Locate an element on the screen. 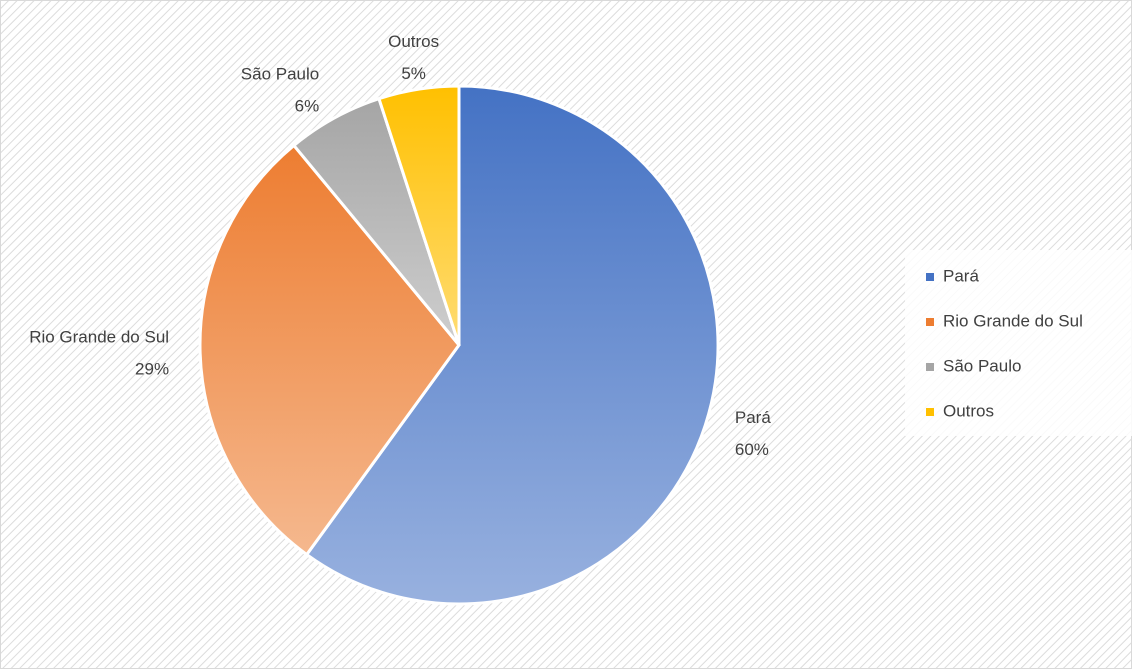 This screenshot has height=669, width=1132. data-label-category: Pará is located at coordinates (753, 417).